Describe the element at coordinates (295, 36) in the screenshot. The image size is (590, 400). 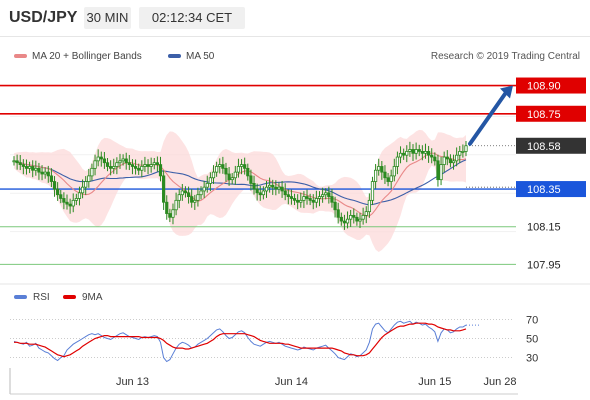
I see `header-divider` at that location.